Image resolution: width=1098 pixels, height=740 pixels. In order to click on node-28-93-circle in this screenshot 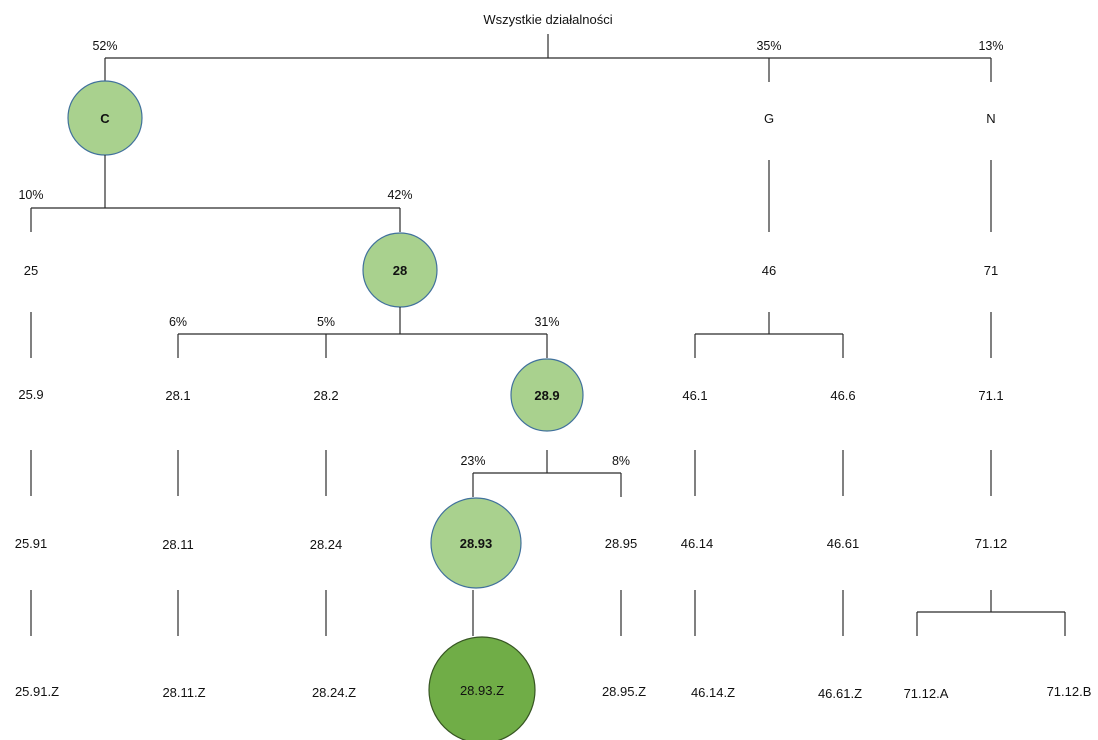, I will do `click(476, 543)`.